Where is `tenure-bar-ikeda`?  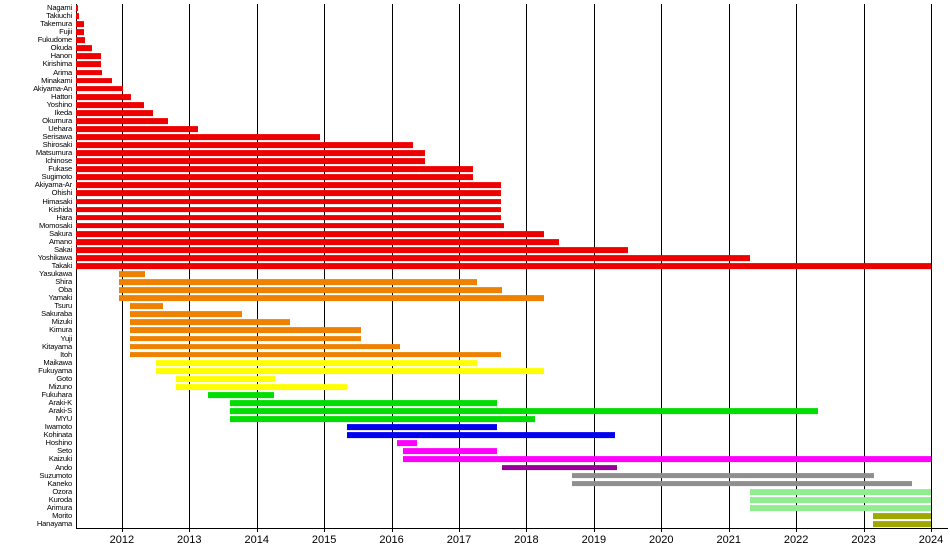
tenure-bar-ikeda is located at coordinates (114, 112).